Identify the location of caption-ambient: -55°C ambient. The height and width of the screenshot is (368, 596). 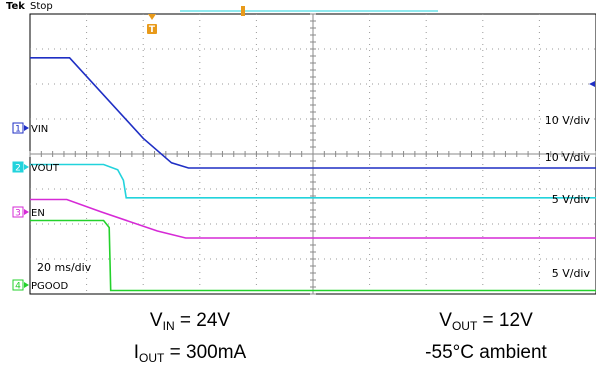
(486, 352).